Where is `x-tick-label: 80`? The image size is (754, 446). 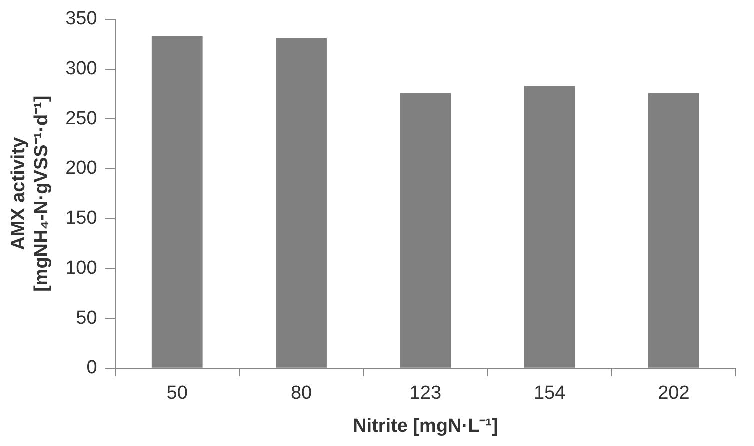 x-tick-label: 80 is located at coordinates (301, 393).